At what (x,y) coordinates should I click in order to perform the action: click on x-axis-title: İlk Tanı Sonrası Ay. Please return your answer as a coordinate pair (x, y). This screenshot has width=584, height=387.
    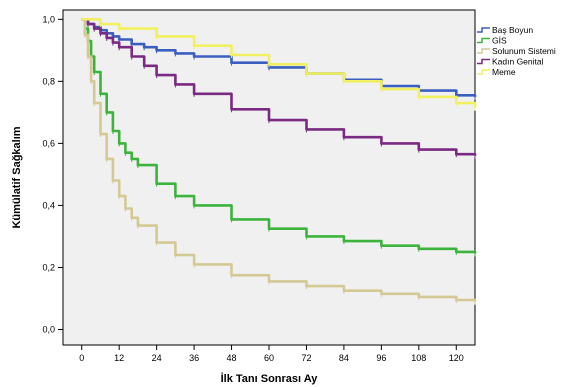
    Looking at the image, I should click on (270, 378).